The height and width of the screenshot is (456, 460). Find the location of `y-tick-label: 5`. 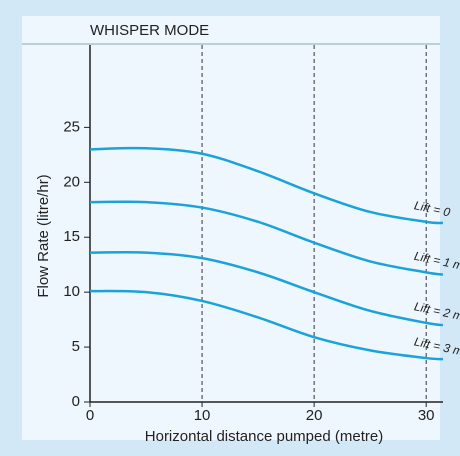

y-tick-label: 5 is located at coordinates (76, 346).